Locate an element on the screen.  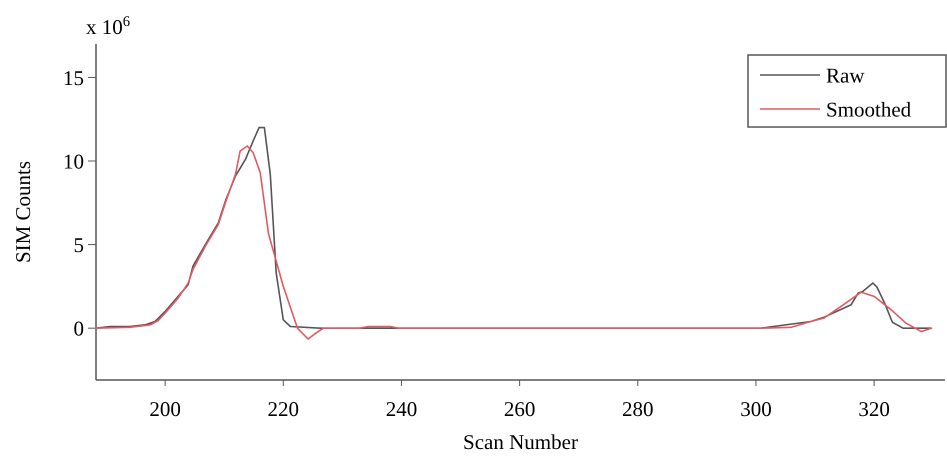
x-tick-label: 200 is located at coordinates (165, 409).